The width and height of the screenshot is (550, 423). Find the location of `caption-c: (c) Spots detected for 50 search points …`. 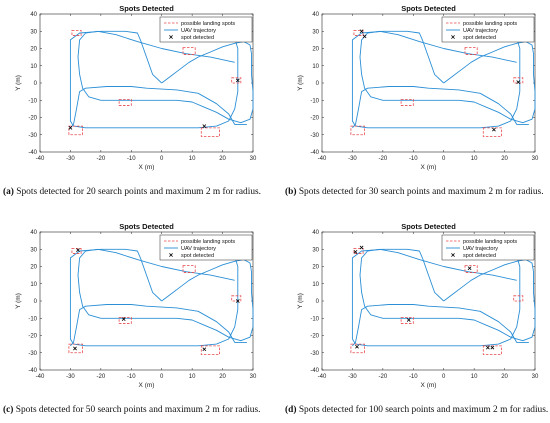

caption-c: (c) Spots detected for 50 search points … is located at coordinates (132, 410).